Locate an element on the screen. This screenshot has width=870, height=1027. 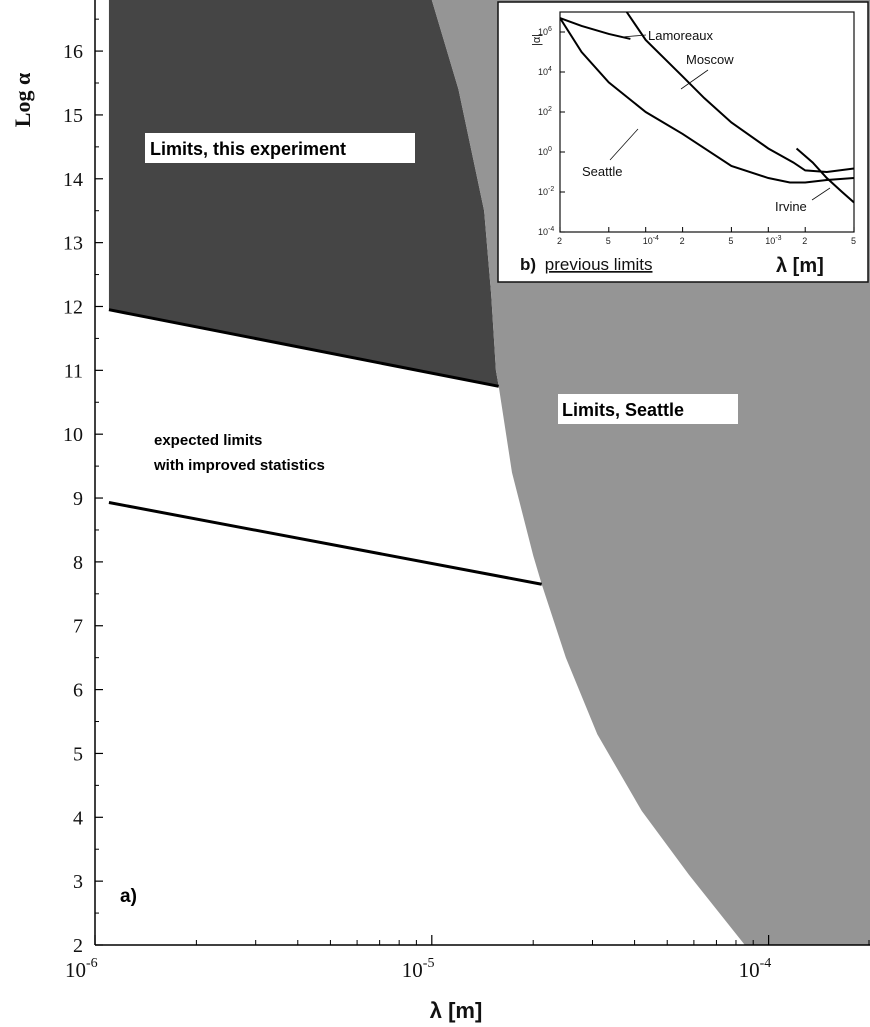
inset-arrow-irvine is located at coordinates (821, 194).